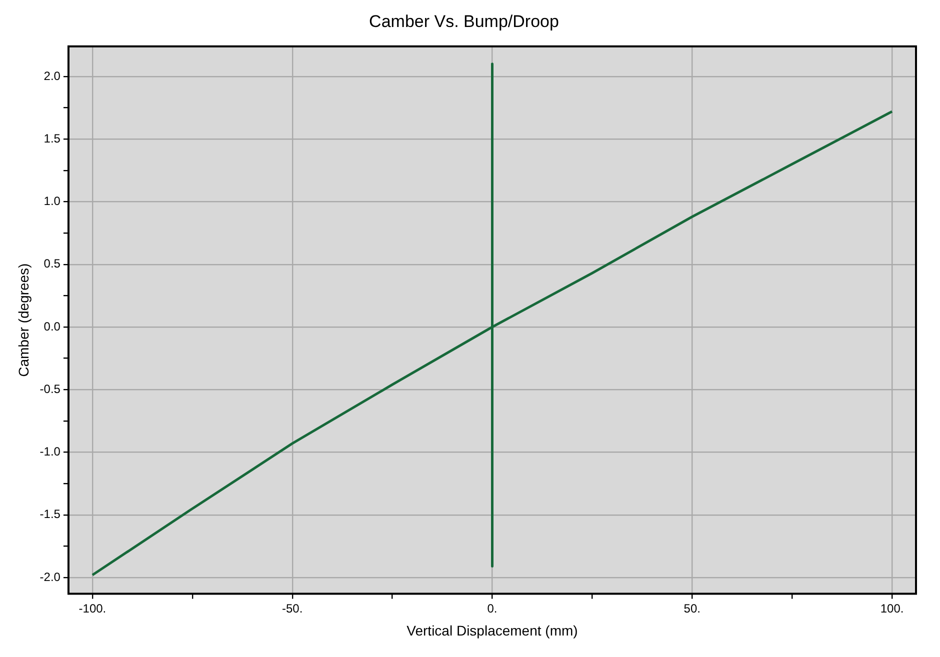 Image resolution: width=940 pixels, height=657 pixels. I want to click on y-tick-label: -0.5, so click(50, 389).